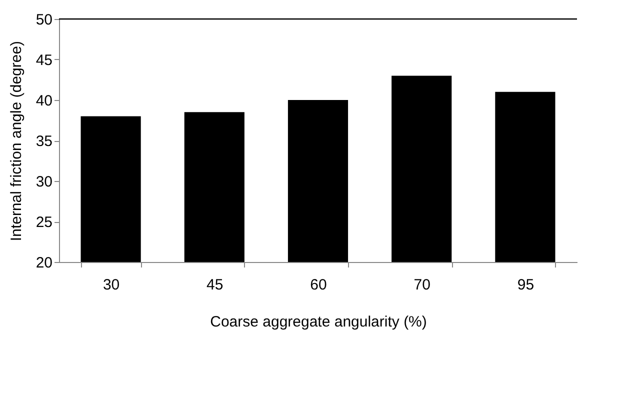 The width and height of the screenshot is (633, 413). What do you see at coordinates (44, 222) in the screenshot?
I see `y-tick-label: 25` at bounding box center [44, 222].